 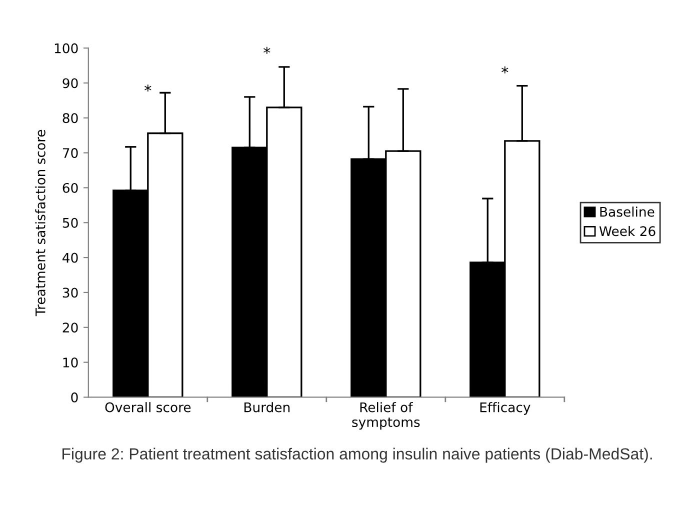 I want to click on y-tick-label: 0, so click(x=74, y=397).